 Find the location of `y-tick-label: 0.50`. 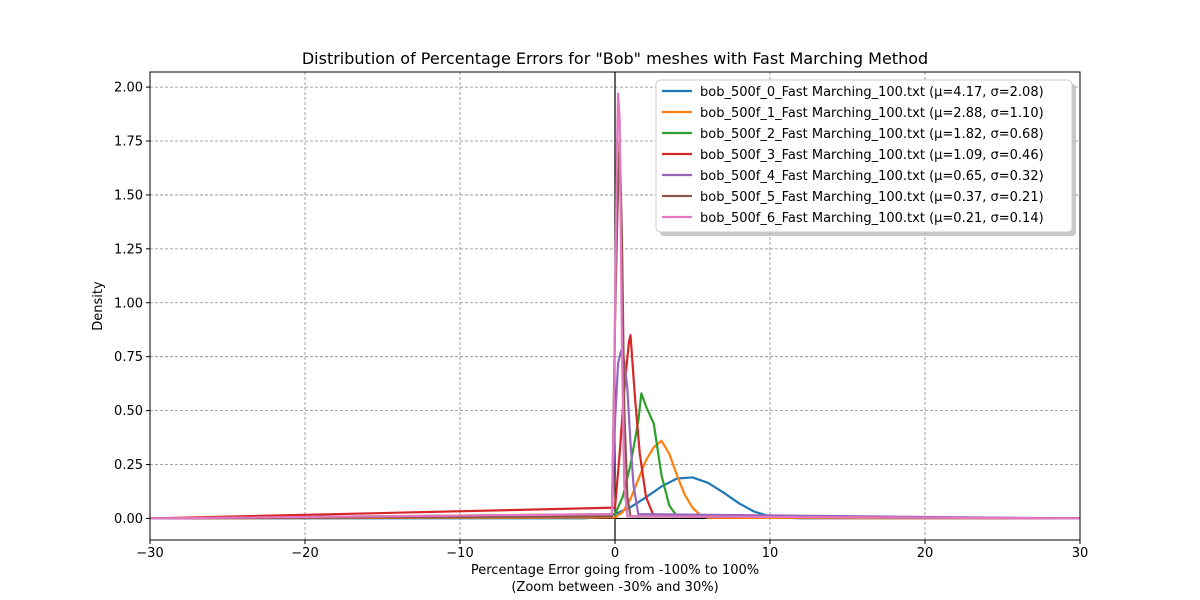

y-tick-label: 0.50 is located at coordinates (128, 411).